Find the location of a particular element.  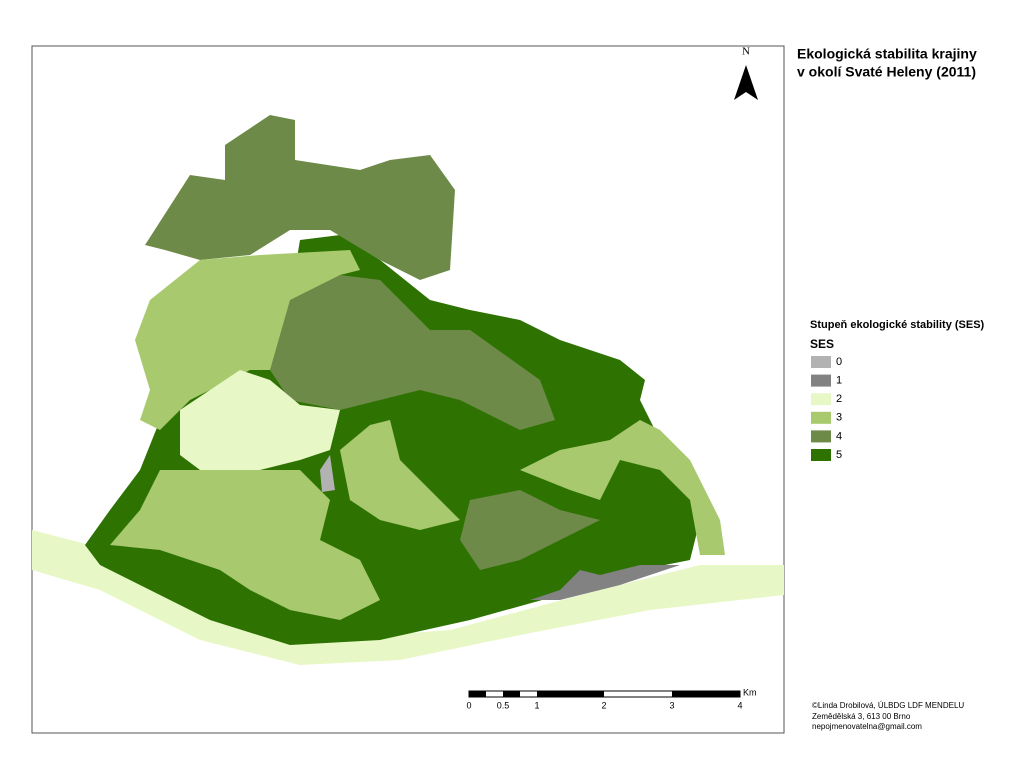

scale-label: 3 is located at coordinates (671, 705).